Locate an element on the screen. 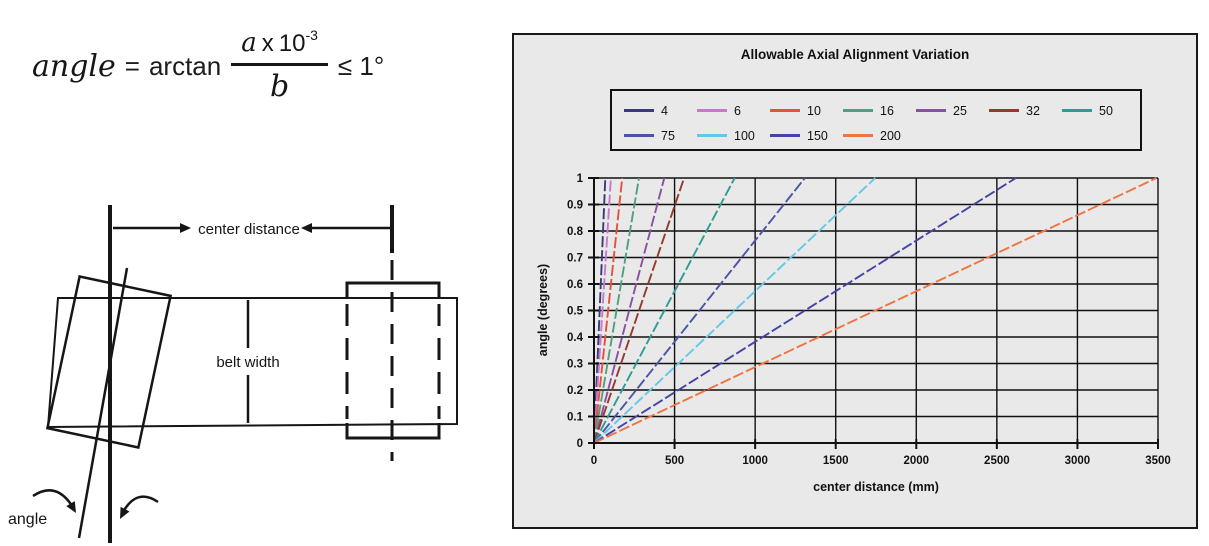 The height and width of the screenshot is (546, 1209). legend-label: 6 is located at coordinates (737, 110).